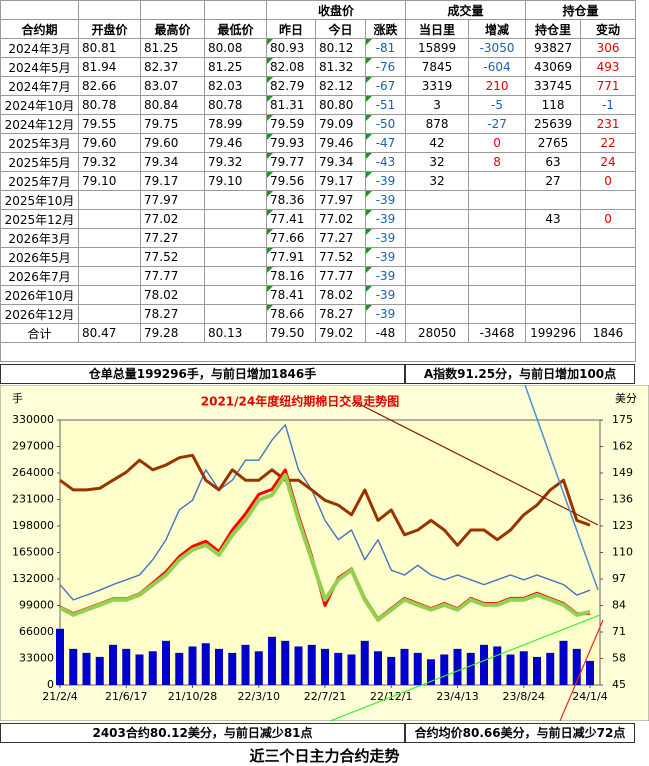 The height and width of the screenshot is (766, 649). I want to click on table-row: 2026年3月 77.27 77.66 77.27 -39, so click(318, 238).